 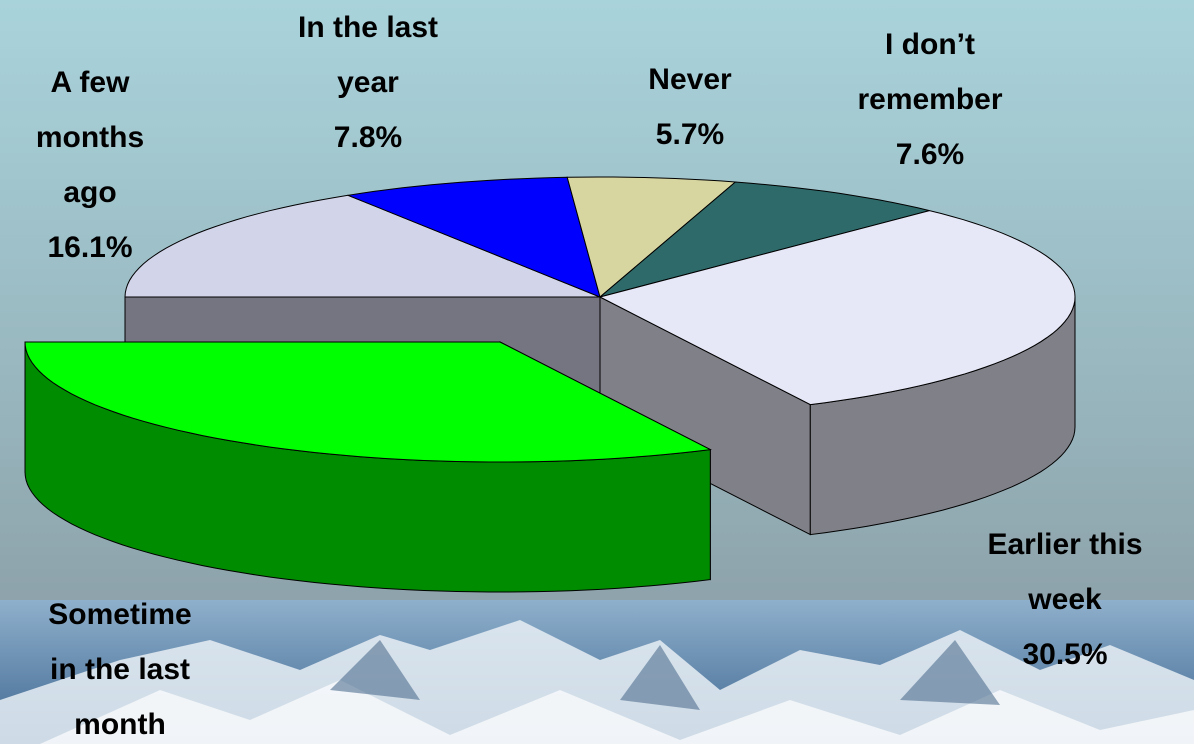 What do you see at coordinates (368, 55) in the screenshot?
I see `category-label: In the last year` at bounding box center [368, 55].